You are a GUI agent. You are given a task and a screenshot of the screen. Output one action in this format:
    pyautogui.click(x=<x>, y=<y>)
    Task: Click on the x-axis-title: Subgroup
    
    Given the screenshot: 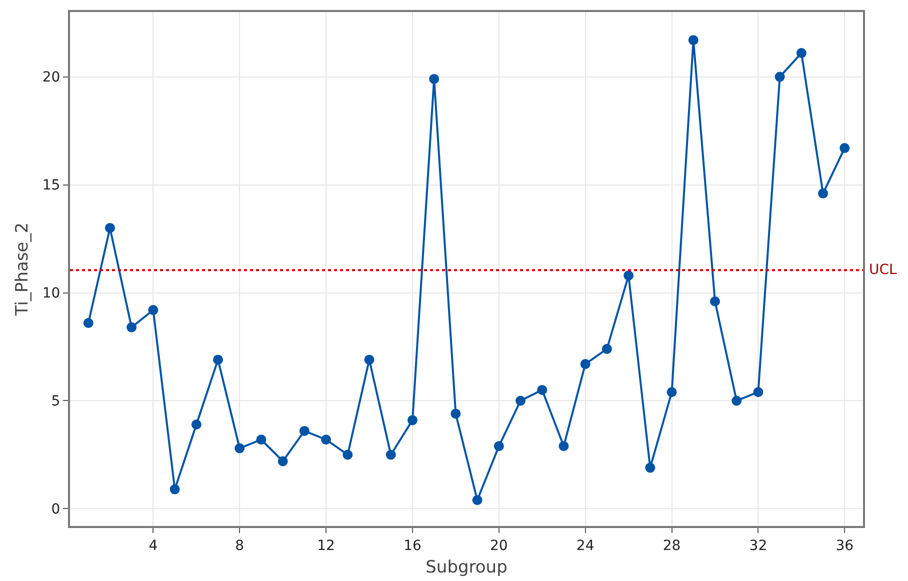 What is the action you would take?
    pyautogui.click(x=467, y=568)
    